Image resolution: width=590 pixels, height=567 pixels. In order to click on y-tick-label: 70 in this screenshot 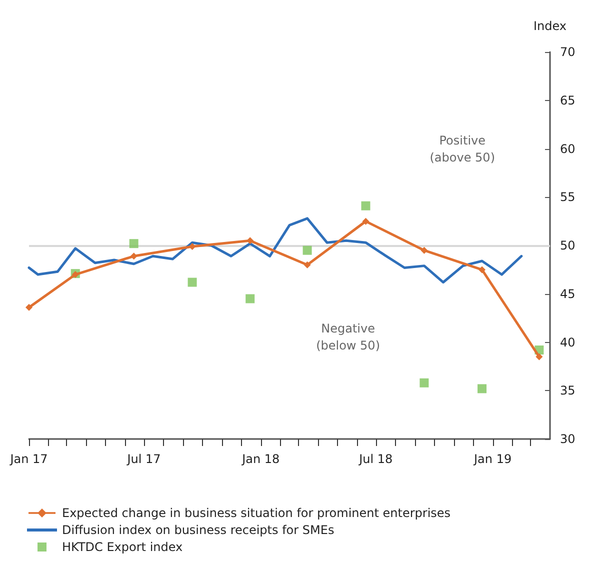, I will do `click(568, 52)`.